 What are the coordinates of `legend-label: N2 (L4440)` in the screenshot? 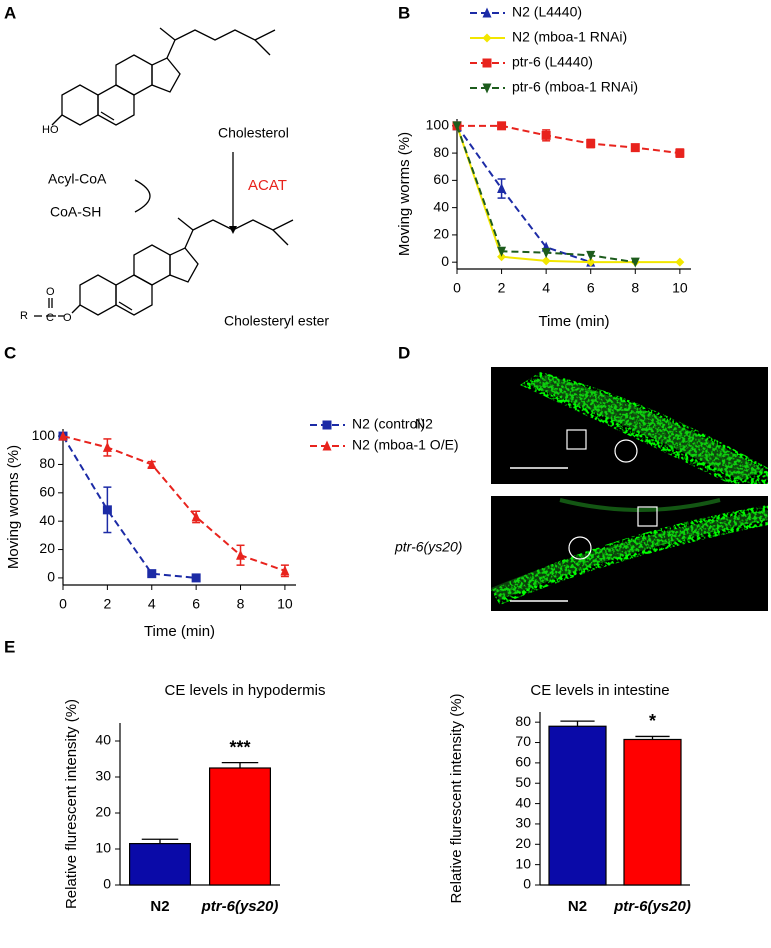 It's located at (547, 12).